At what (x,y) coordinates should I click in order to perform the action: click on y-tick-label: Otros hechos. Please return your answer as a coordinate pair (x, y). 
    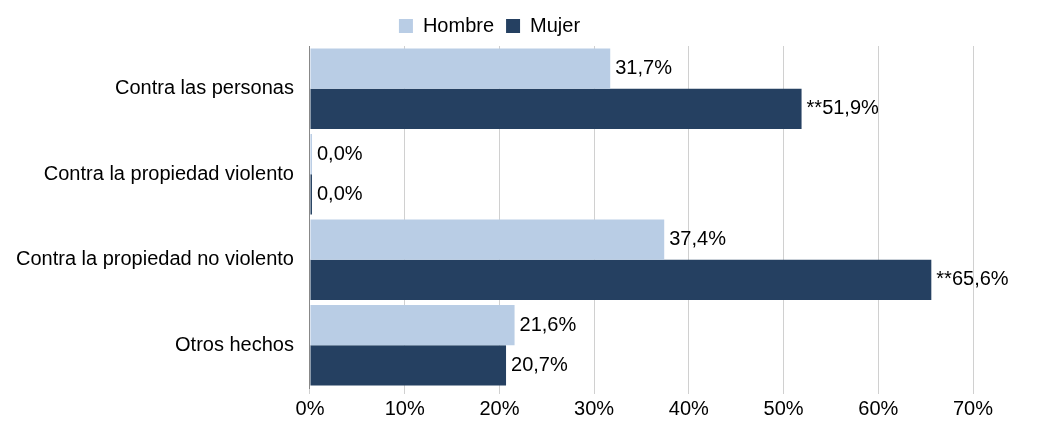
    Looking at the image, I should click on (234, 343).